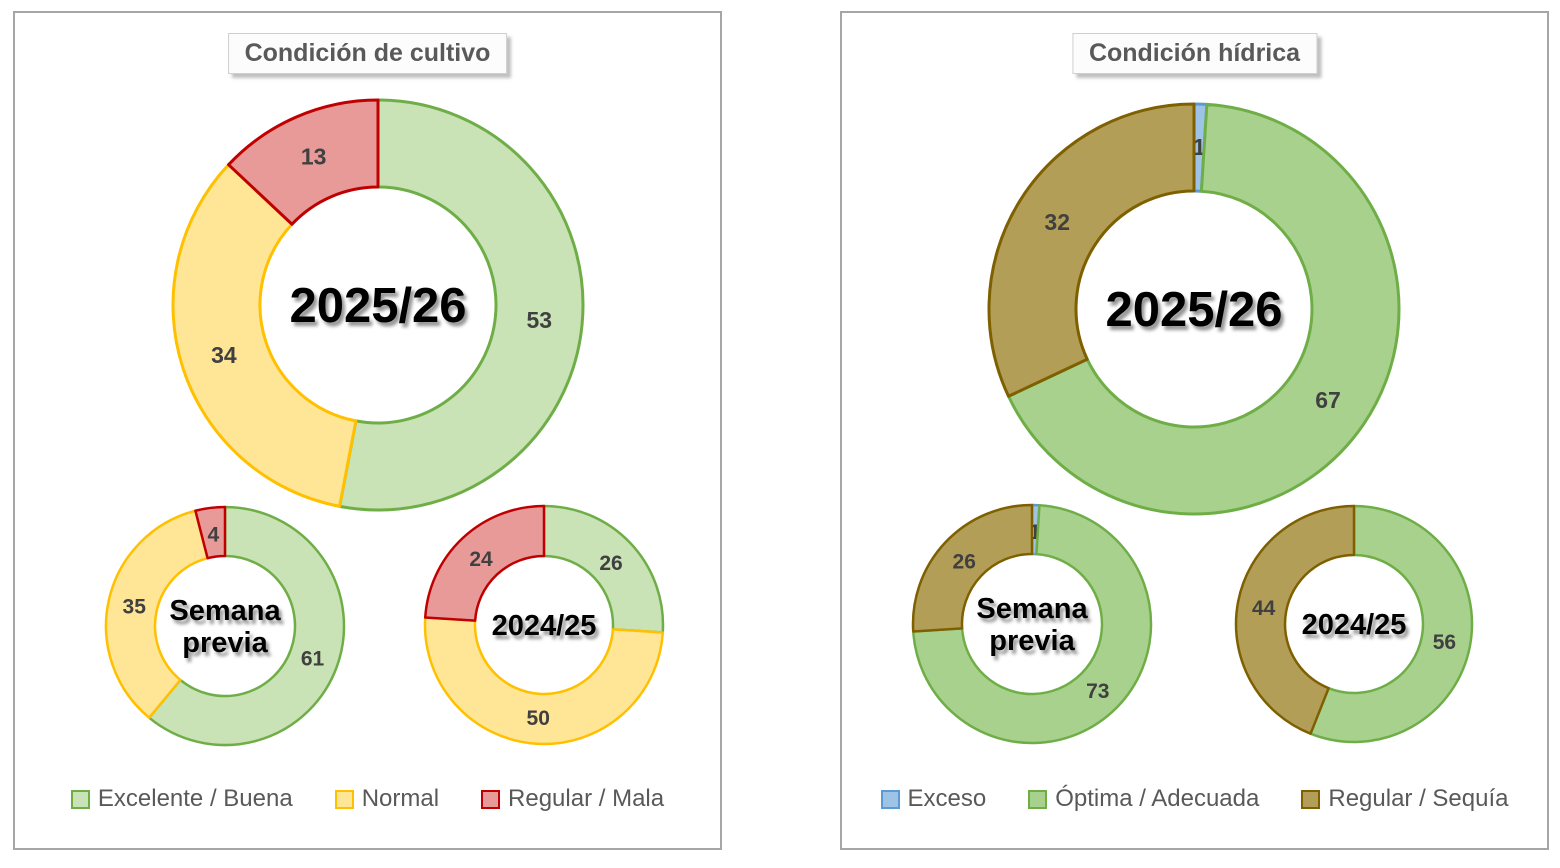 The width and height of the screenshot is (1560, 868). I want to click on donut-semana-previa: 61 35 4 Semana previa, so click(225, 626).